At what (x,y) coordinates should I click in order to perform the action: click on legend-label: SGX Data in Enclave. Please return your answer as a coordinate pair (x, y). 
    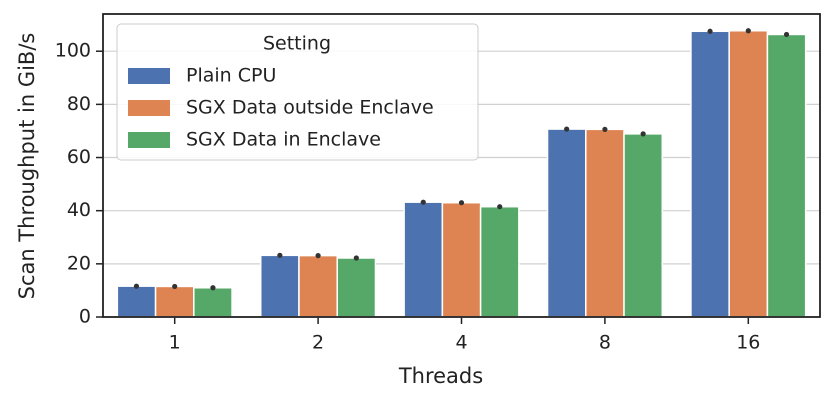
    Looking at the image, I should click on (283, 140).